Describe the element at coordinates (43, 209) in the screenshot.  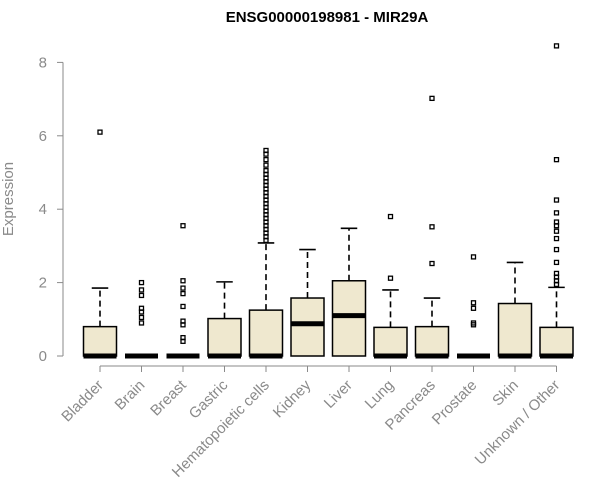
I see `y-tick-label: 4` at that location.